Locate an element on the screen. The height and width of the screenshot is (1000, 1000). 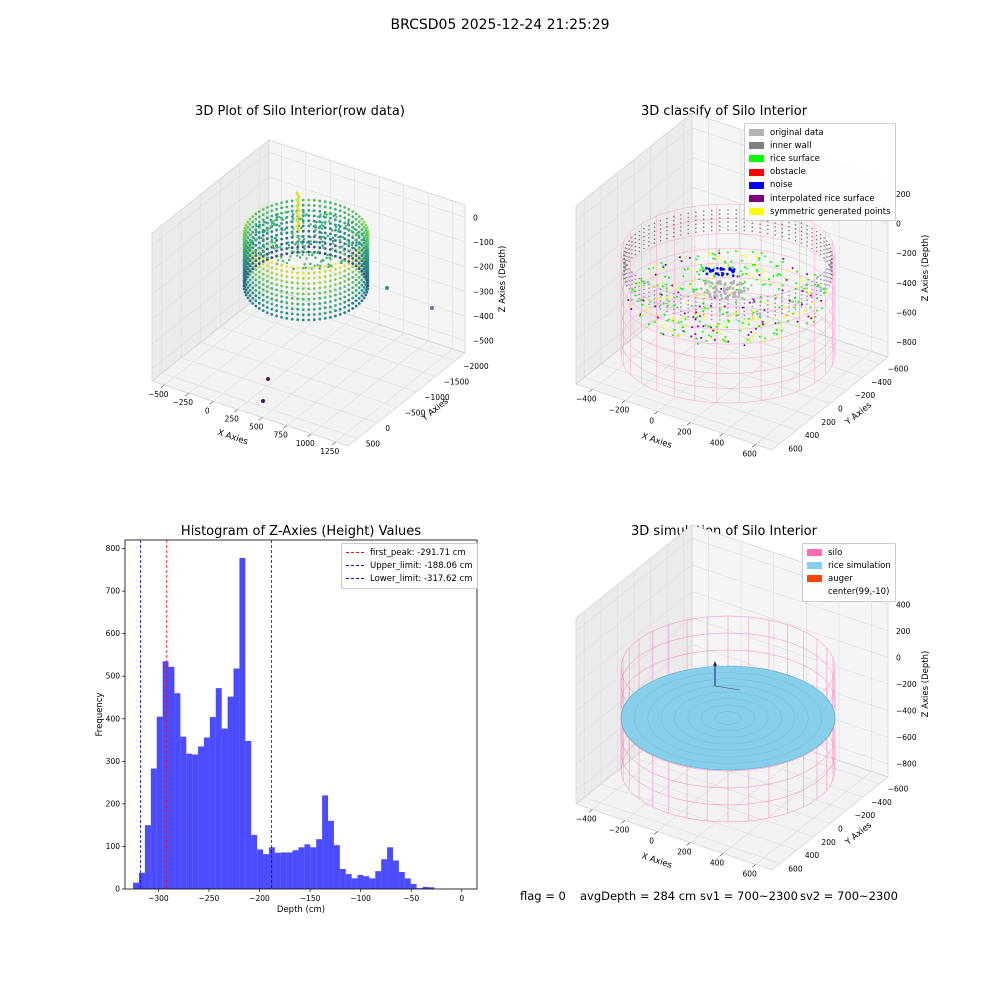
p4-grid-line is located at coordinates (732, 790).